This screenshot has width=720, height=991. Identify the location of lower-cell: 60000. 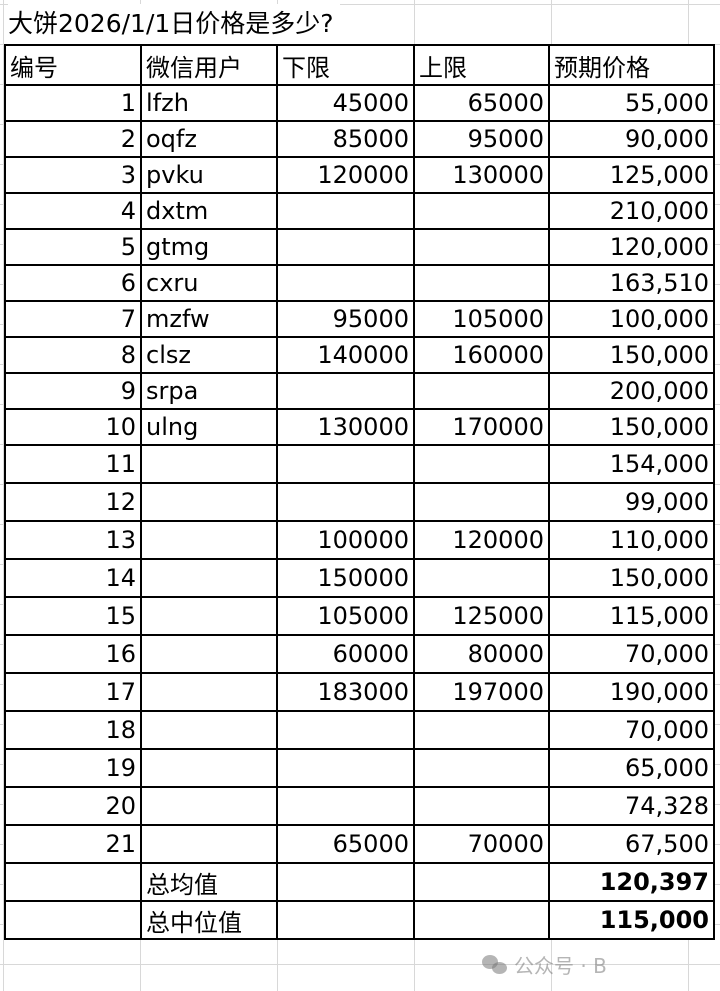
(345, 654).